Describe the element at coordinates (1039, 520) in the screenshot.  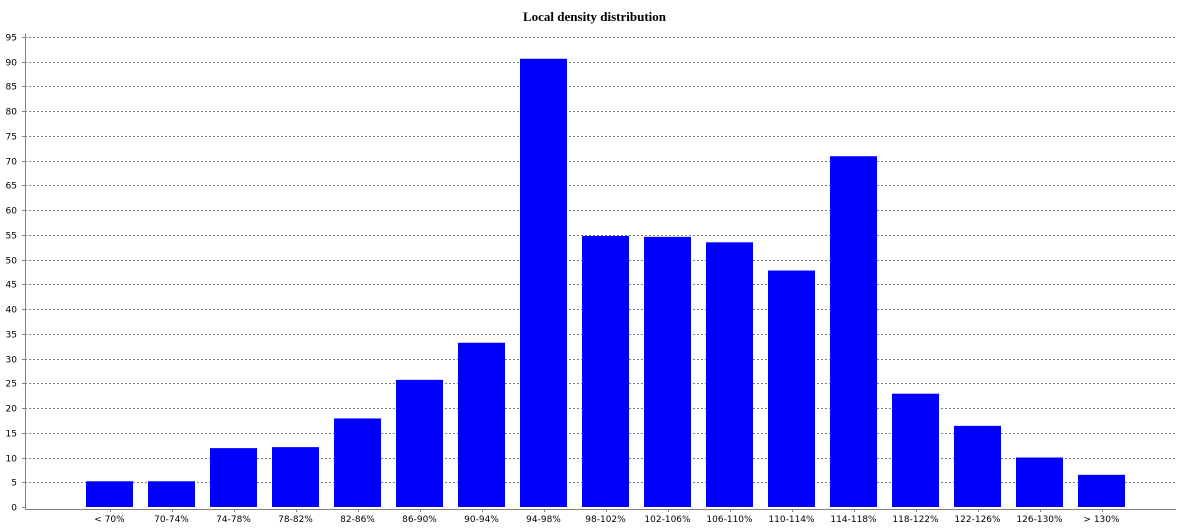
I see `x-tick-label: 126-130%` at that location.